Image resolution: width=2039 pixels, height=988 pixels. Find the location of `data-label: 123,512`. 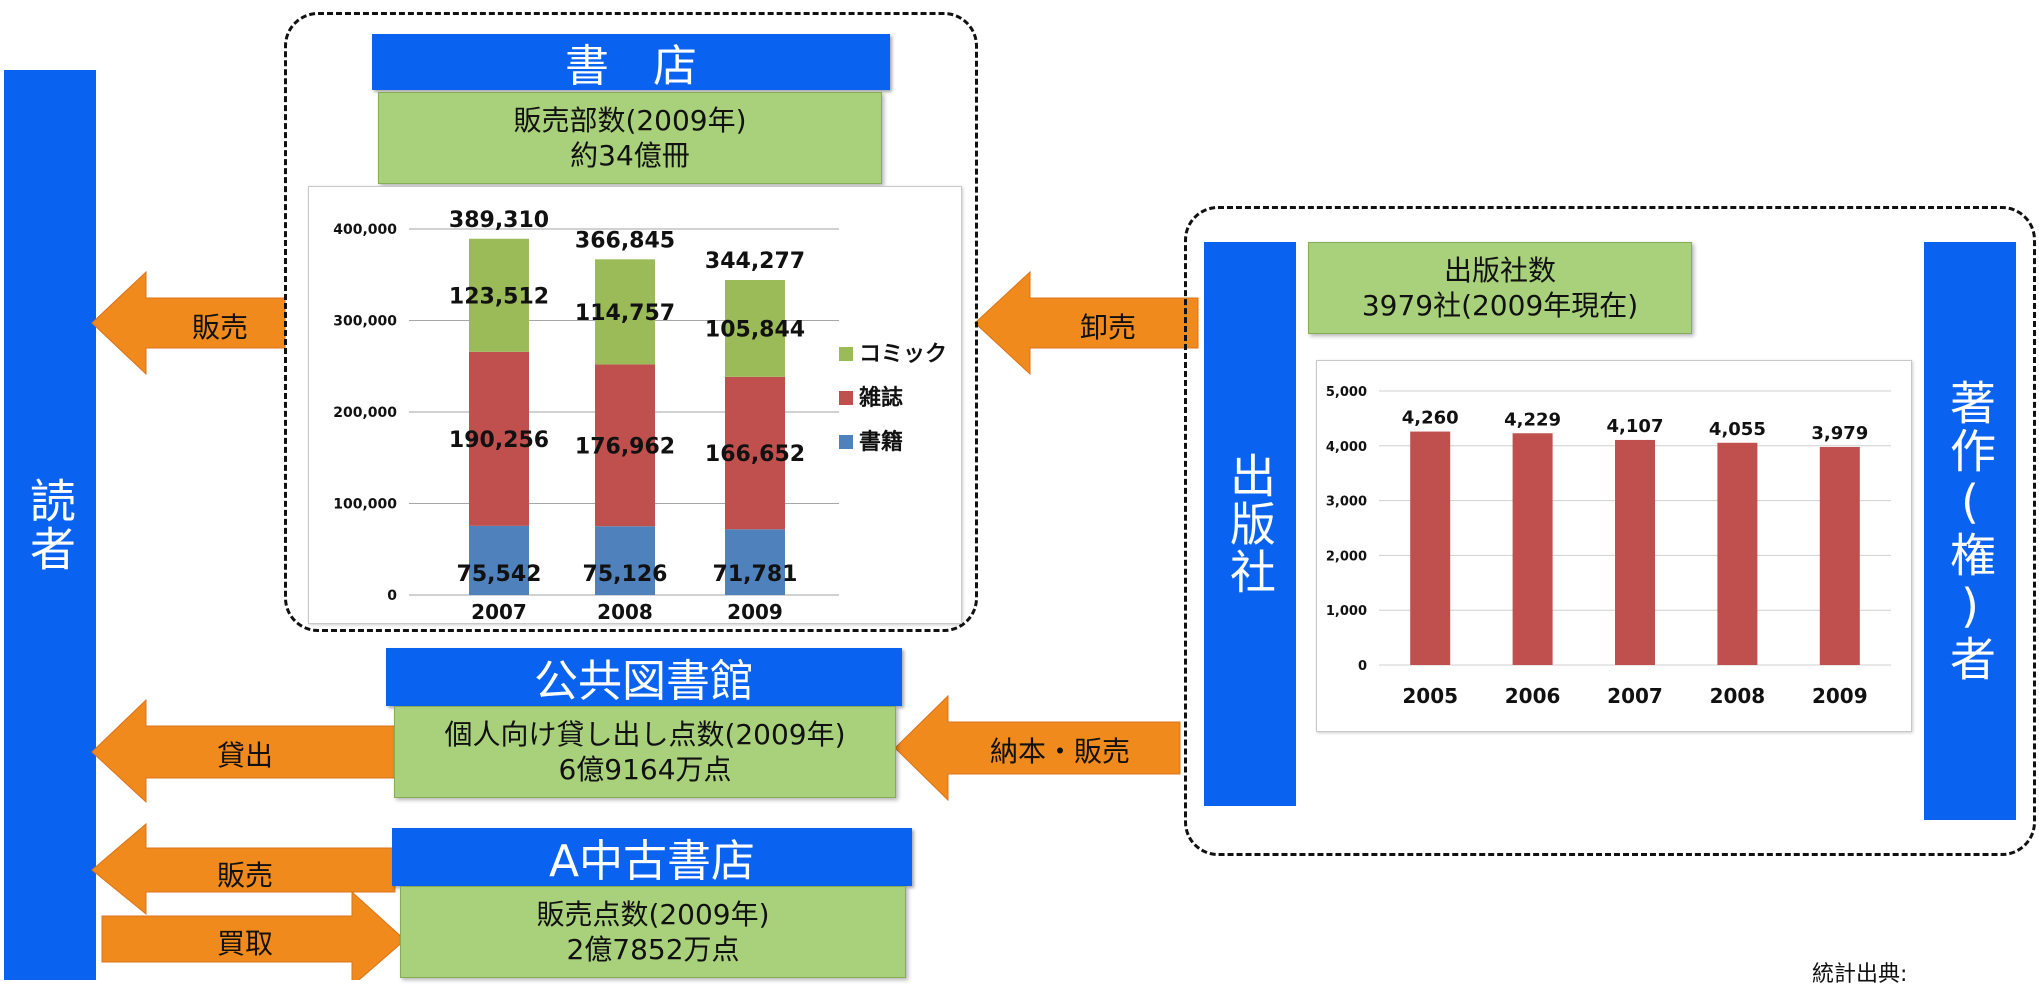

data-label: 123,512 is located at coordinates (499, 296).